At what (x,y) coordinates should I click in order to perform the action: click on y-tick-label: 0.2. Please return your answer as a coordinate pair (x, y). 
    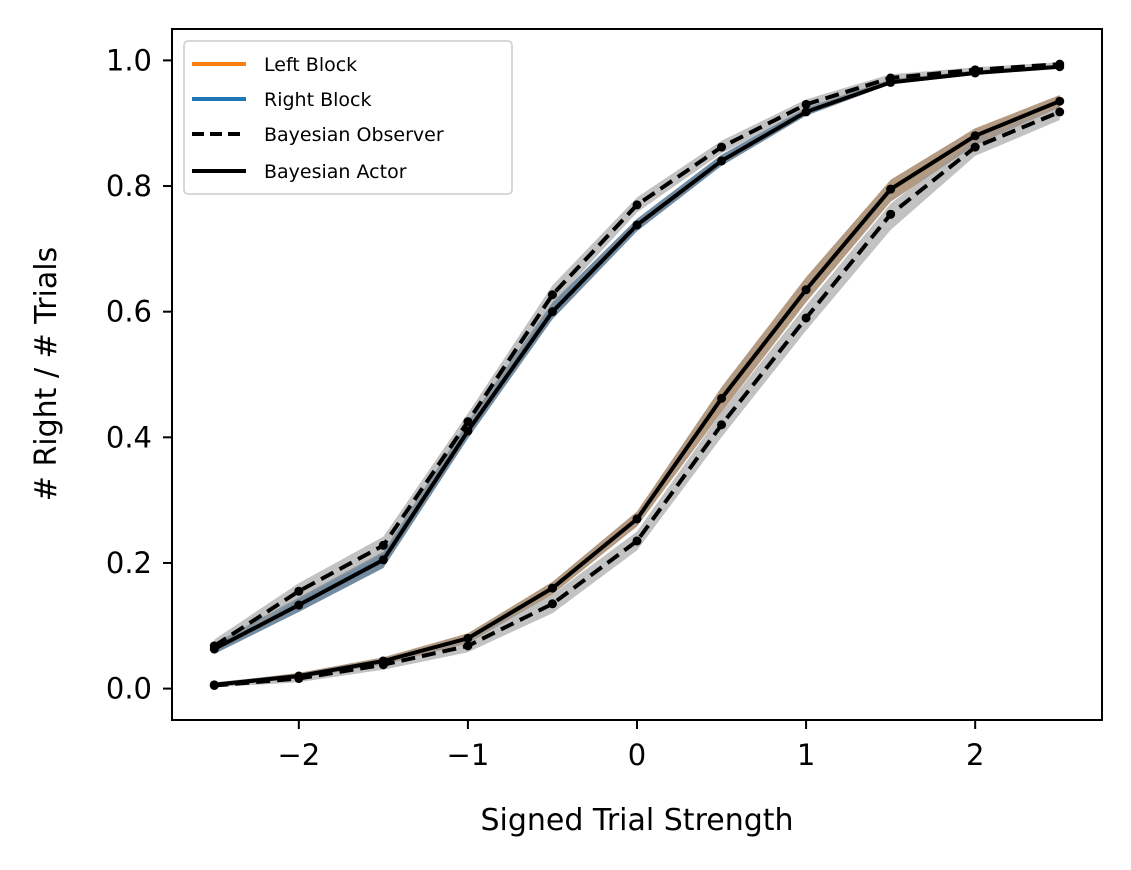
    Looking at the image, I should click on (129, 563).